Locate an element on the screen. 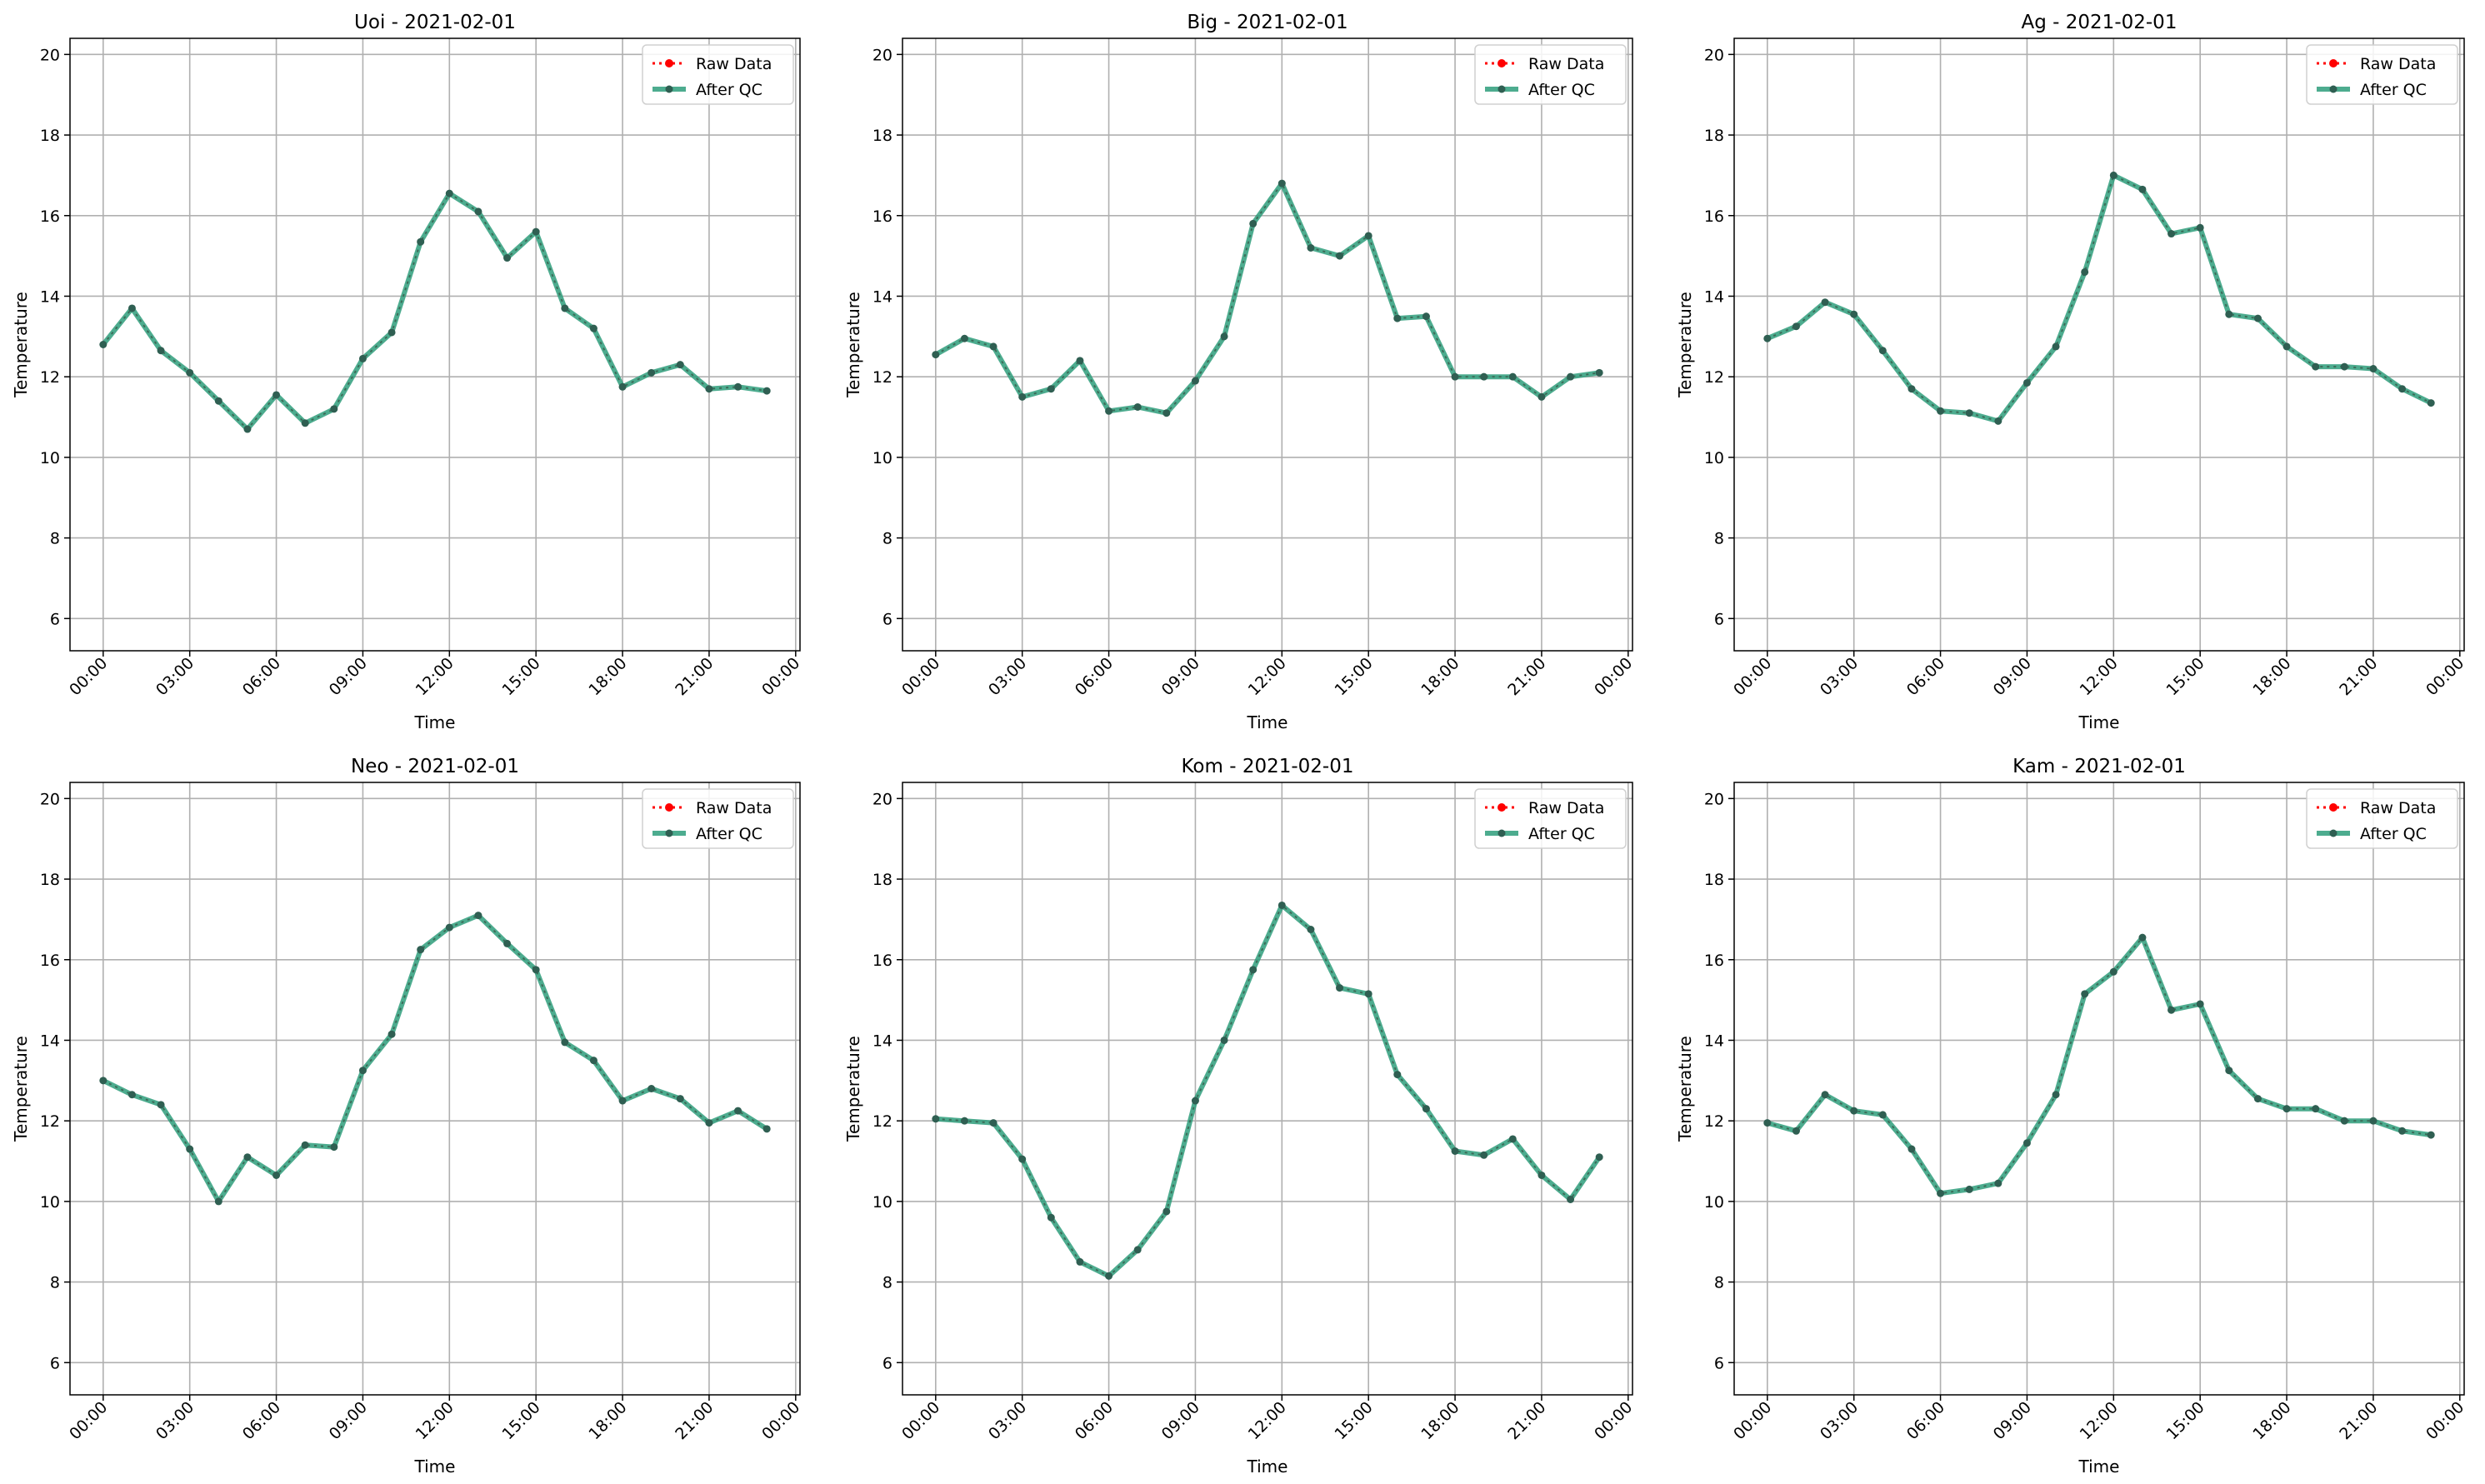 Image resolution: width=2485 pixels, height=1484 pixels. chart-2-ytick-label-6: 18 is located at coordinates (882, 136).